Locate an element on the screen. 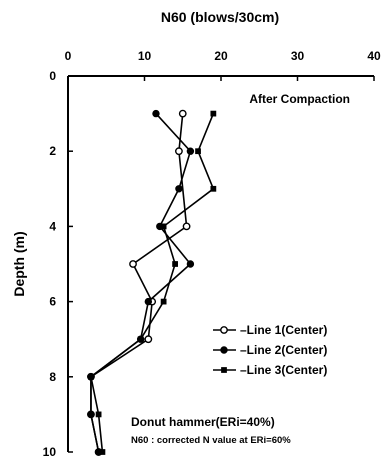 Image resolution: width=383 pixels, height=463 pixels. legend-label: –Line 3(Center) is located at coordinates (283, 370).